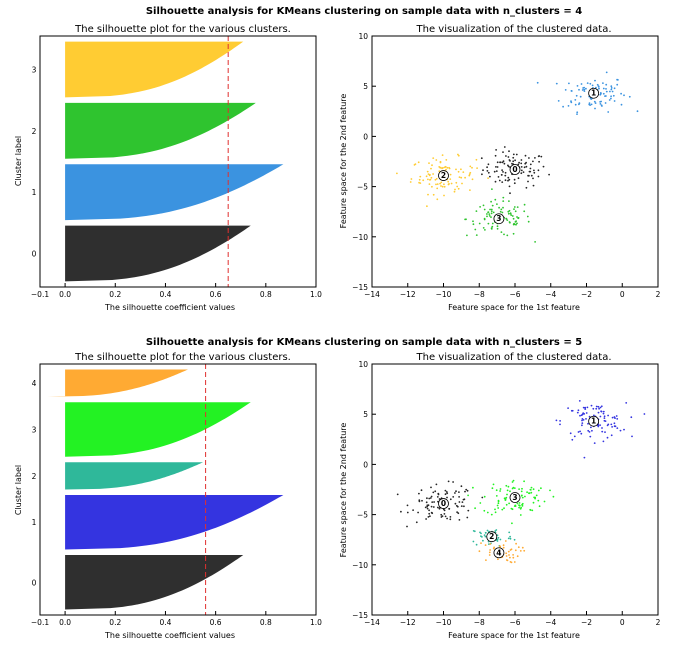 Image resolution: width=689 pixels, height=654 pixels. Describe the element at coordinates (372, 294) in the screenshot. I see `x-tick-label: −14` at that location.